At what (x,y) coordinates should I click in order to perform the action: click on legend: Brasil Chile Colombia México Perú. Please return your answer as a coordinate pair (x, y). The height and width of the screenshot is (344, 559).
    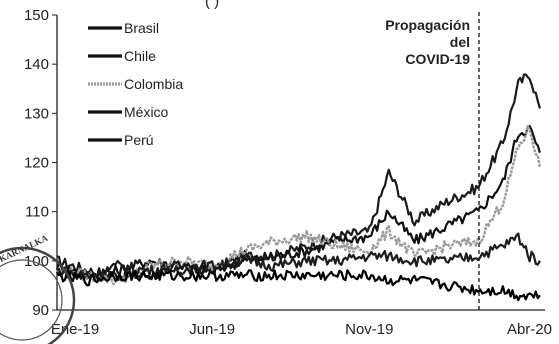
    Looking at the image, I should click on (135, 84).